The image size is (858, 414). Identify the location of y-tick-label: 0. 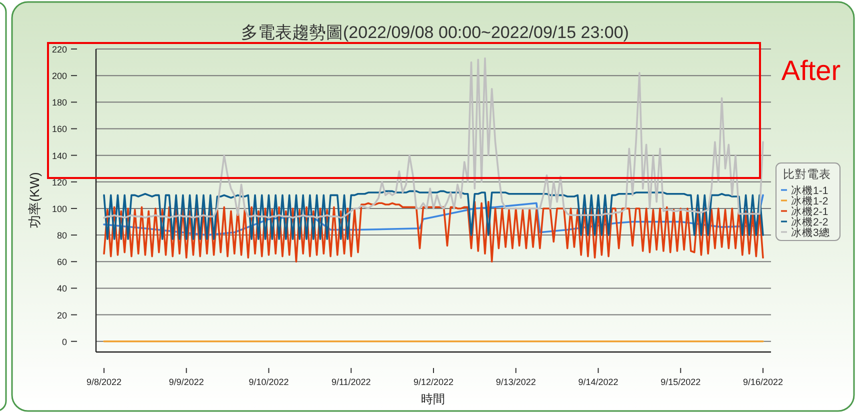
(64, 341).